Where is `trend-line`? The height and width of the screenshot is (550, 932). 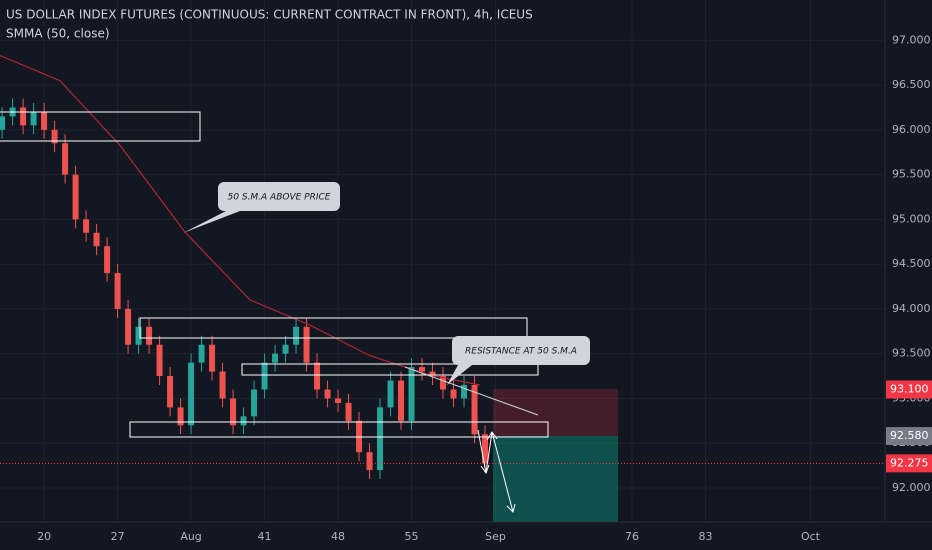
trend-line is located at coordinates (471, 391).